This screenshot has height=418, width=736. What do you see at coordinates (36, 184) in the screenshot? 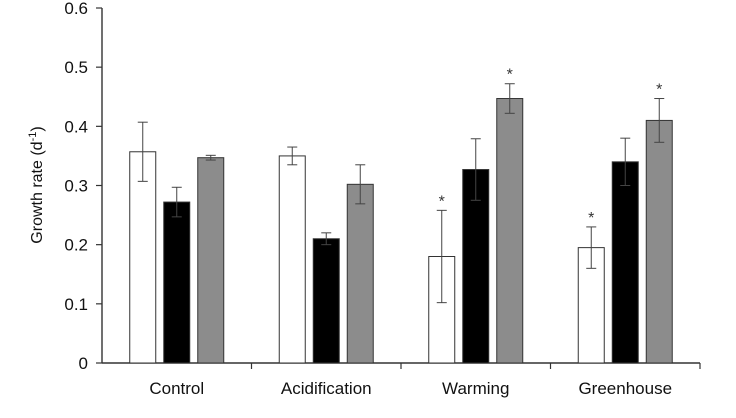
I see `y-axis-title: Growth rate (d-1)` at bounding box center [36, 184].